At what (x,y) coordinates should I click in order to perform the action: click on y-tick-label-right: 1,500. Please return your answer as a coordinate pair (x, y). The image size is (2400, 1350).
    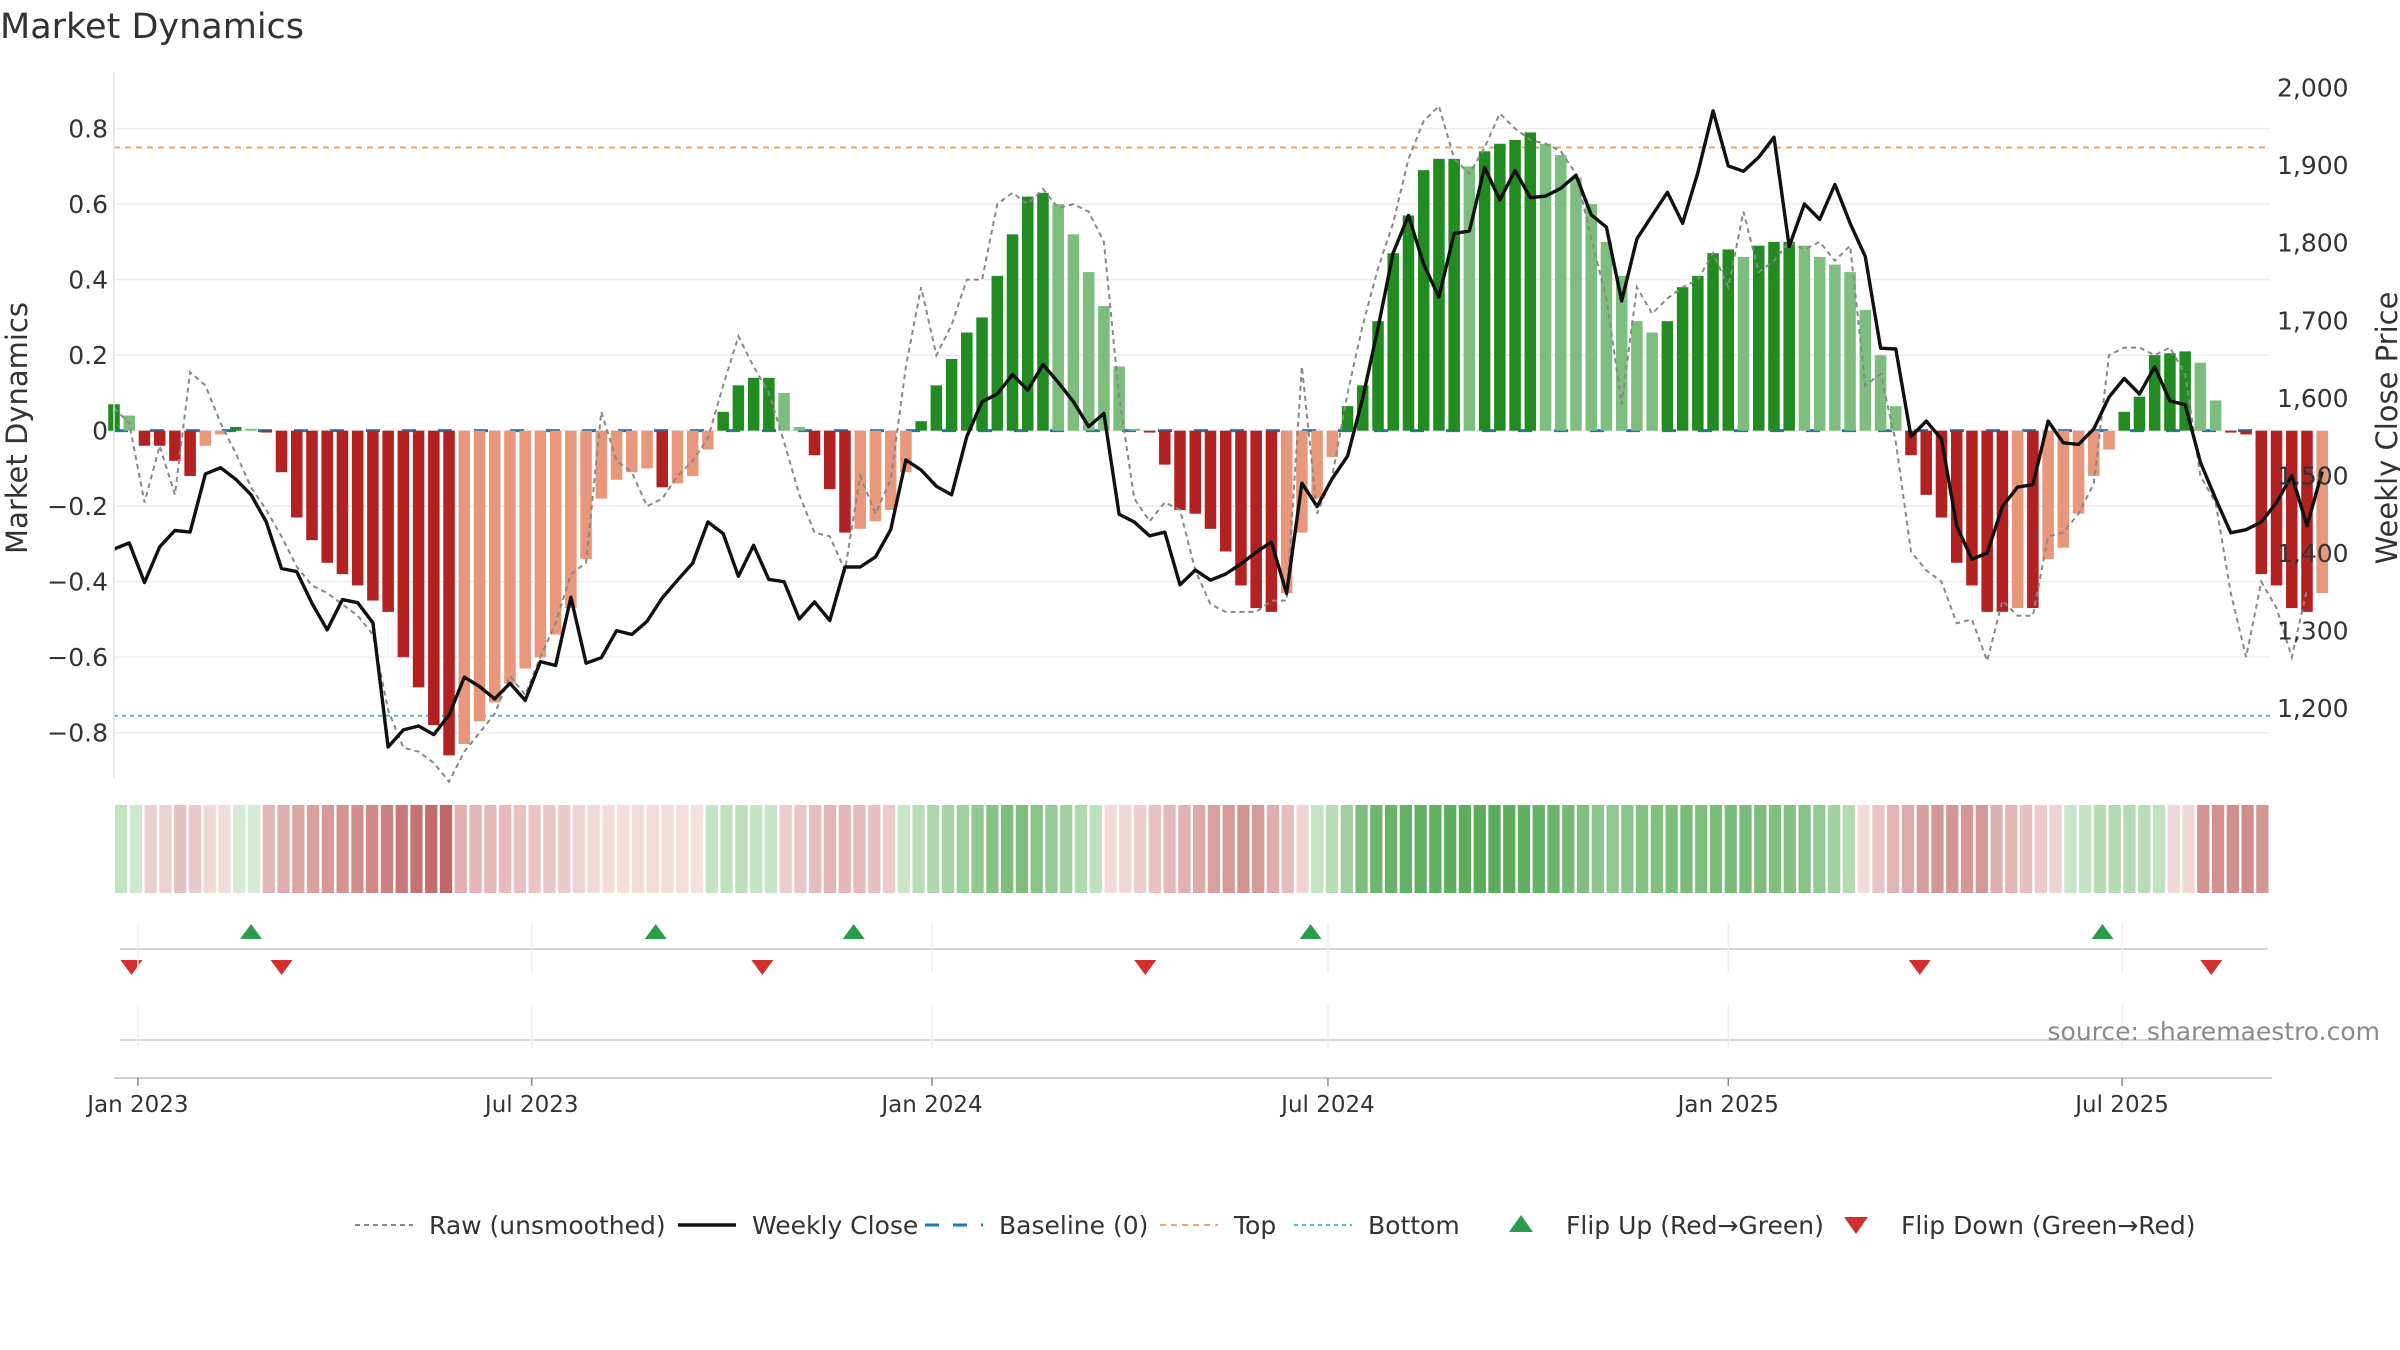
    Looking at the image, I should click on (2313, 475).